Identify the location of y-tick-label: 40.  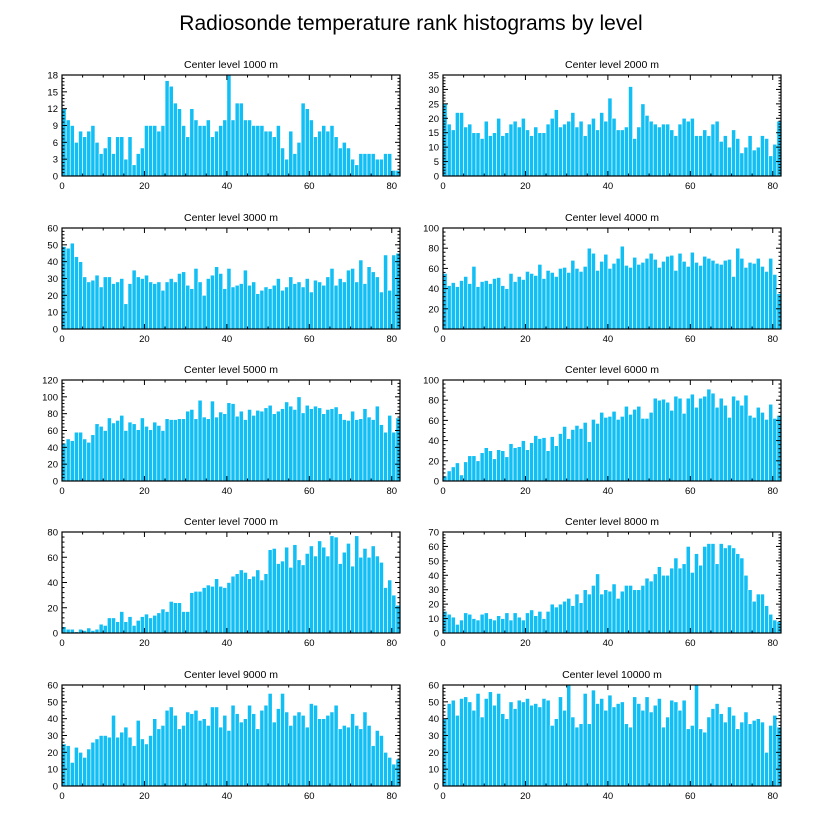
(433, 576).